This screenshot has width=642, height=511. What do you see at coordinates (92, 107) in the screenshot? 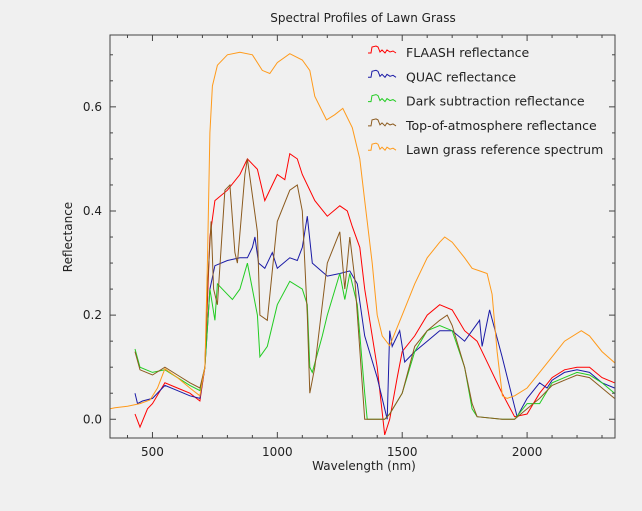
I see `y-tick-label: 0.6` at bounding box center [92, 107].